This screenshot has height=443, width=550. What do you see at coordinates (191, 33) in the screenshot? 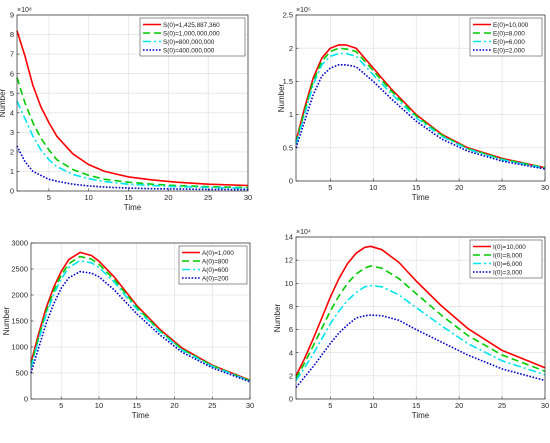
I see `legend-label-2: S(0)=1,000,000,000` at bounding box center [191, 33].